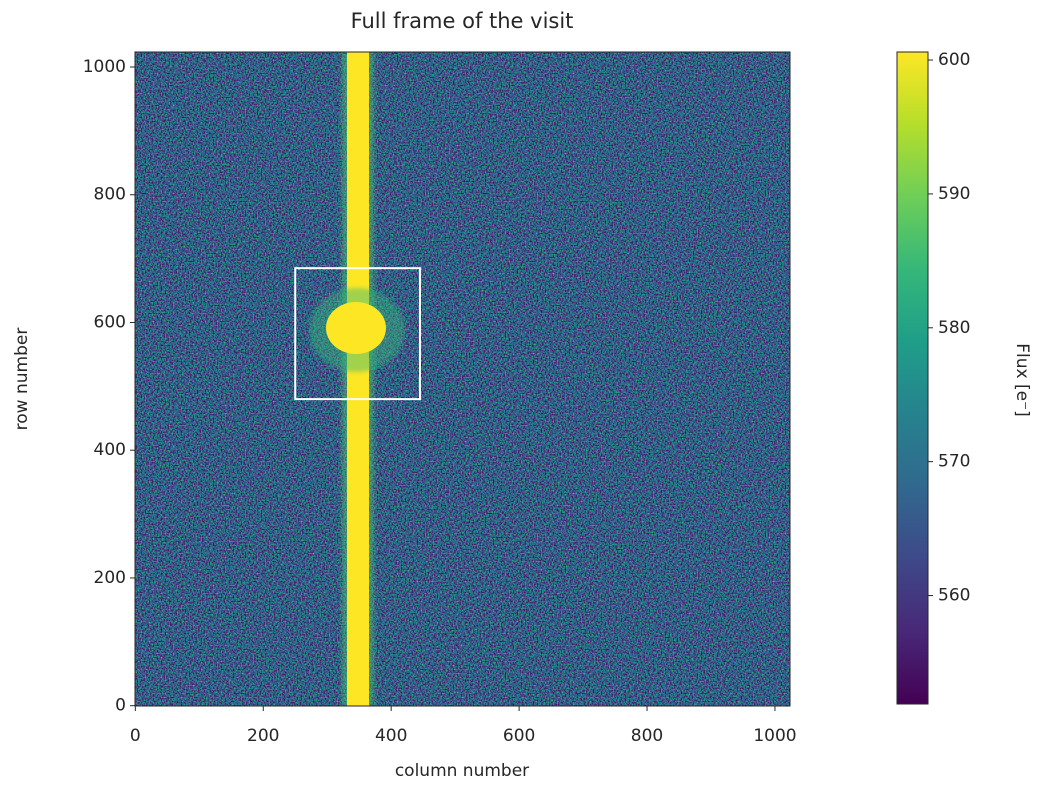 The height and width of the screenshot is (791, 1038). I want to click on y-tick-label: 1000, so click(104, 67).